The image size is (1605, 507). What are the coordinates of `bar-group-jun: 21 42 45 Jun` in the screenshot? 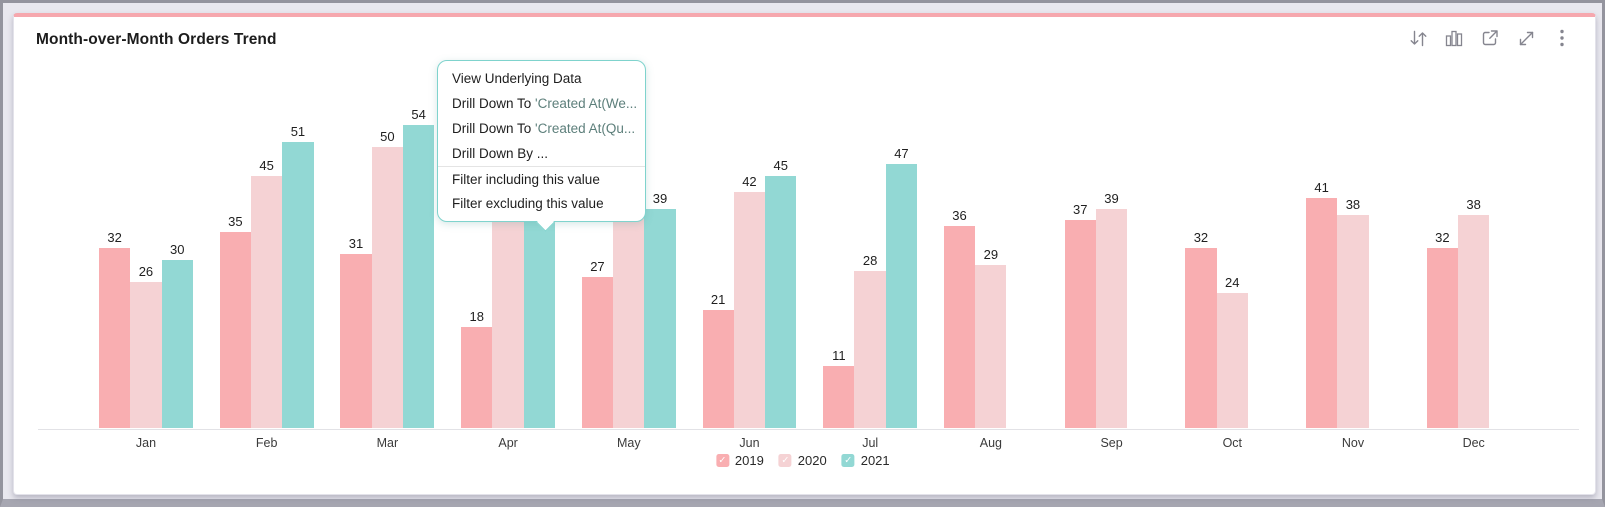 It's located at (749, 304).